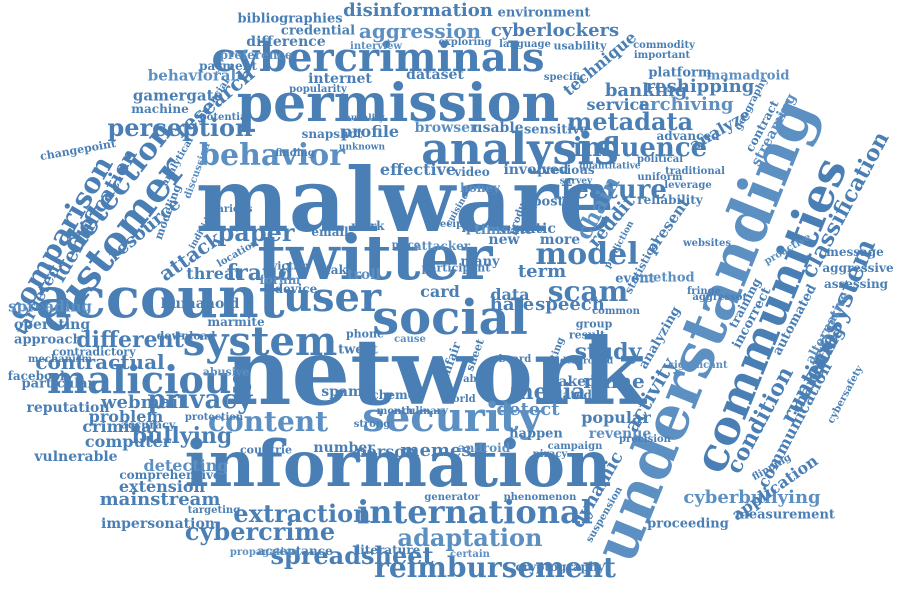 This screenshot has height=600, width=900. What do you see at coordinates (398, 103) in the screenshot?
I see `word-permission: permission` at bounding box center [398, 103].